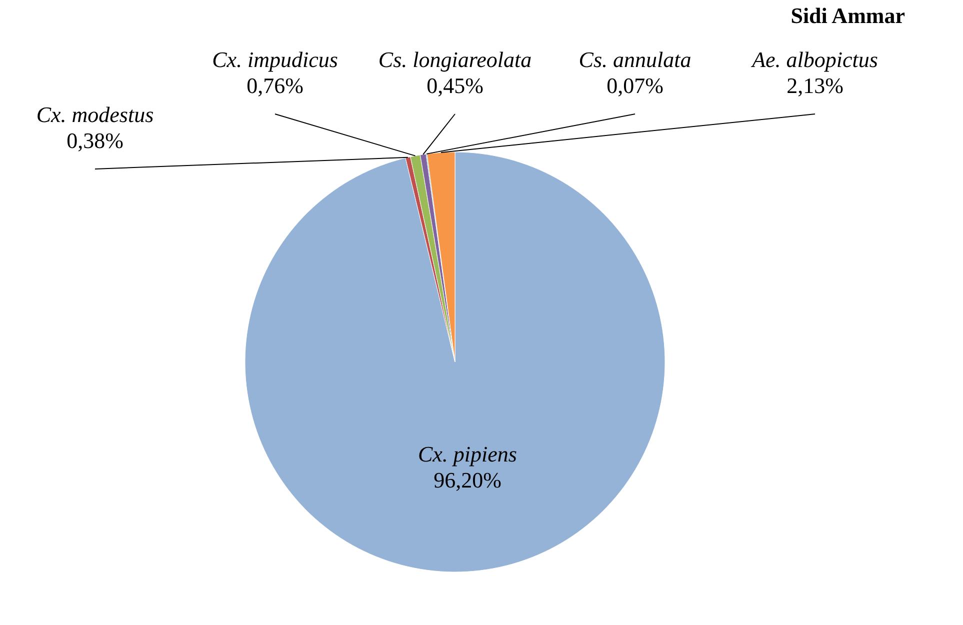 The height and width of the screenshot is (625, 963). I want to click on slice-label: Cx. impudicus, so click(275, 59).